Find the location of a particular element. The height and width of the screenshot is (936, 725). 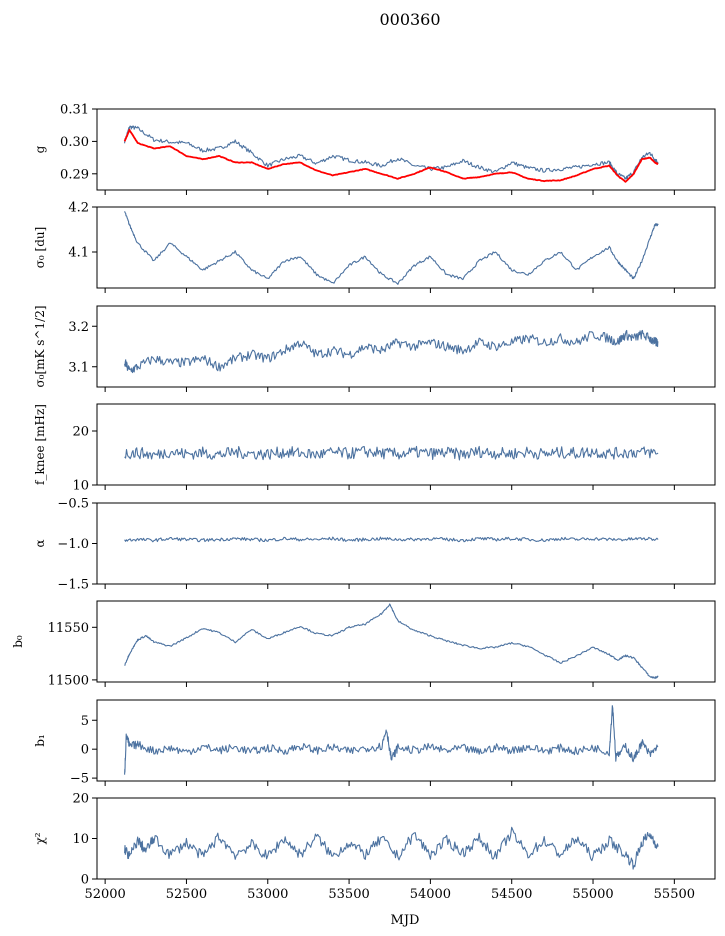

y-axis-label: χ² is located at coordinates (40, 838).